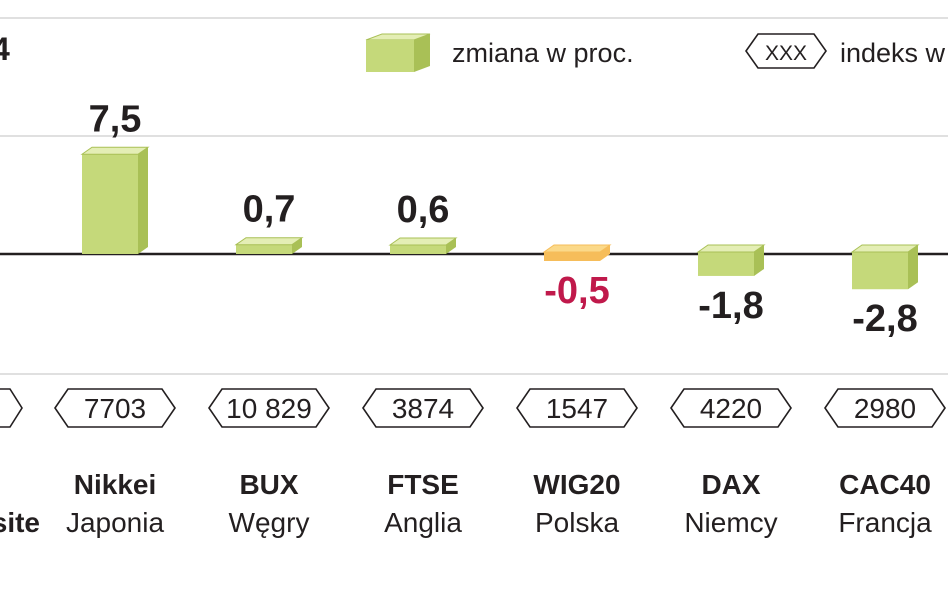 The height and width of the screenshot is (593, 948). Describe the element at coordinates (269, 210) in the screenshot. I see `value-label: 0,7` at that location.